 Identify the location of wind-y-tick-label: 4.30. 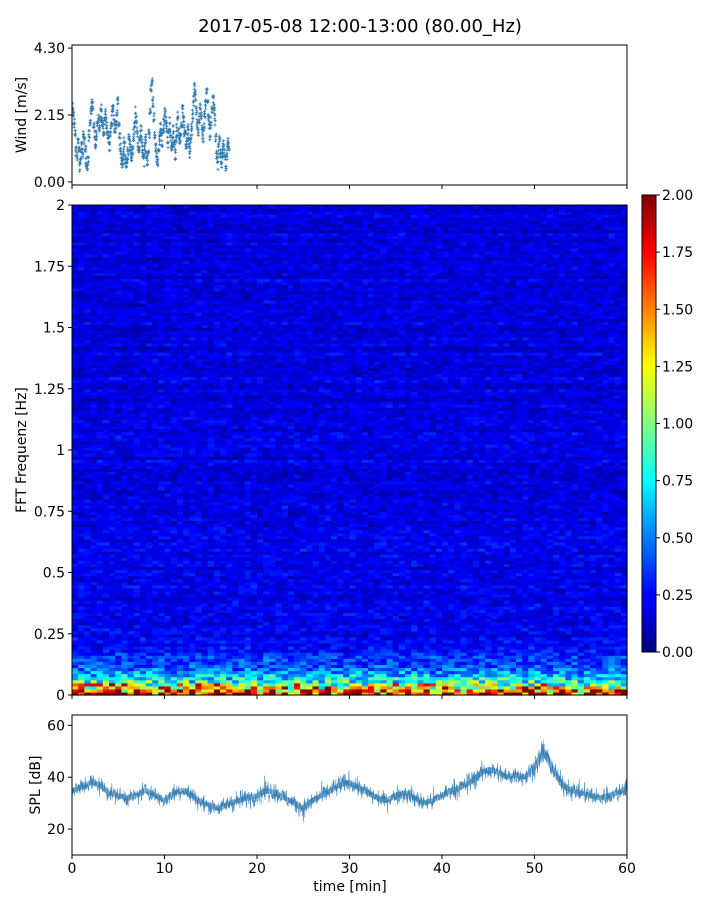
(49, 49).